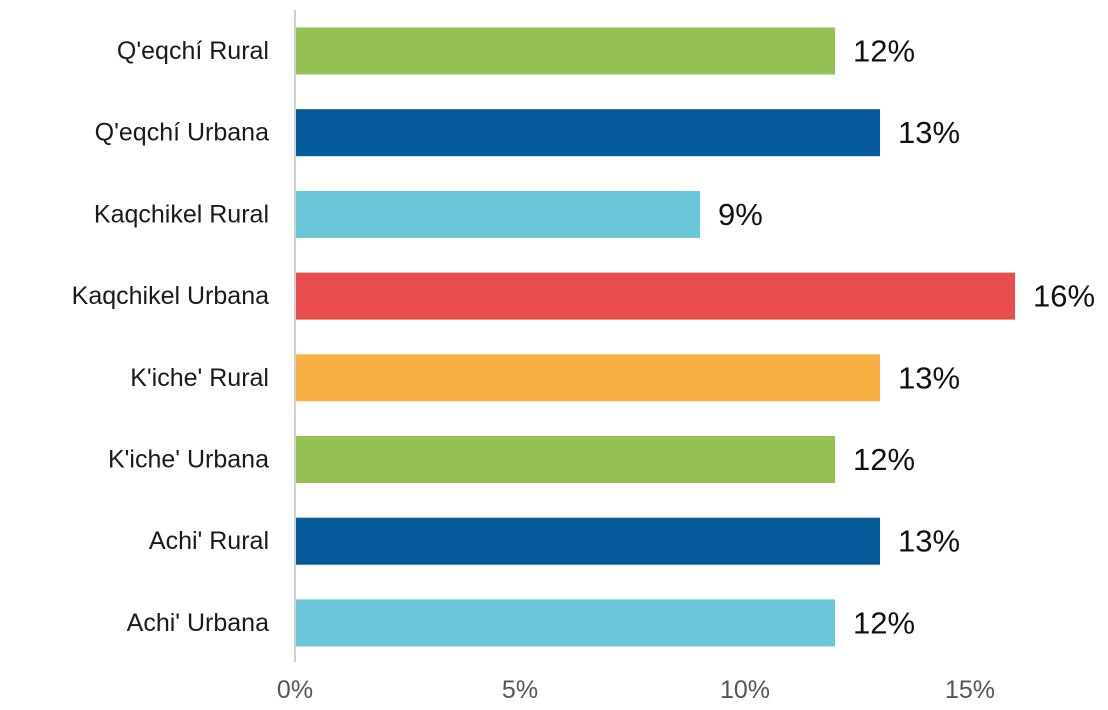 The width and height of the screenshot is (1108, 710). I want to click on x-axis-ticks: 0% 5% 10% 15%, so click(636, 690).